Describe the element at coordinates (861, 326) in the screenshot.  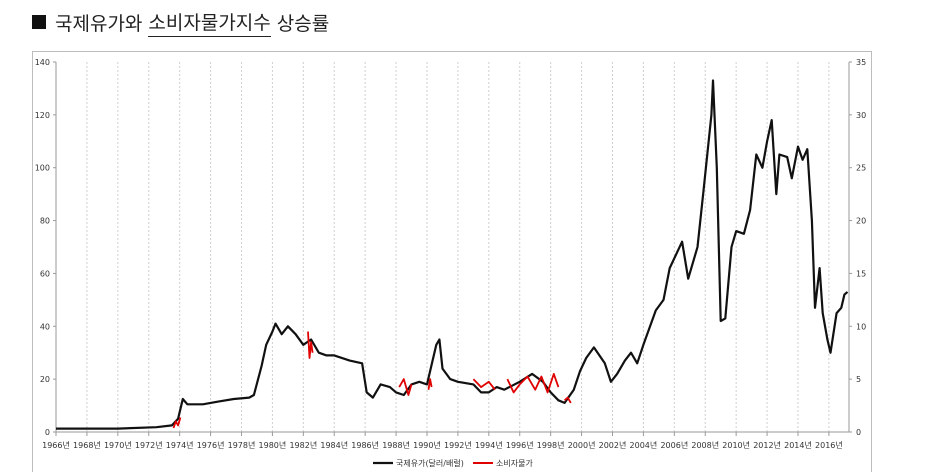
I see `y-right-tick-label: 10` at that location.